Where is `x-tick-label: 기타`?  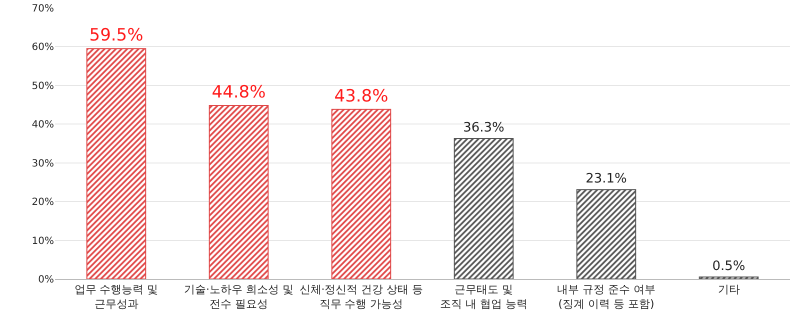
x-tick-label: 기타 is located at coordinates (729, 289).